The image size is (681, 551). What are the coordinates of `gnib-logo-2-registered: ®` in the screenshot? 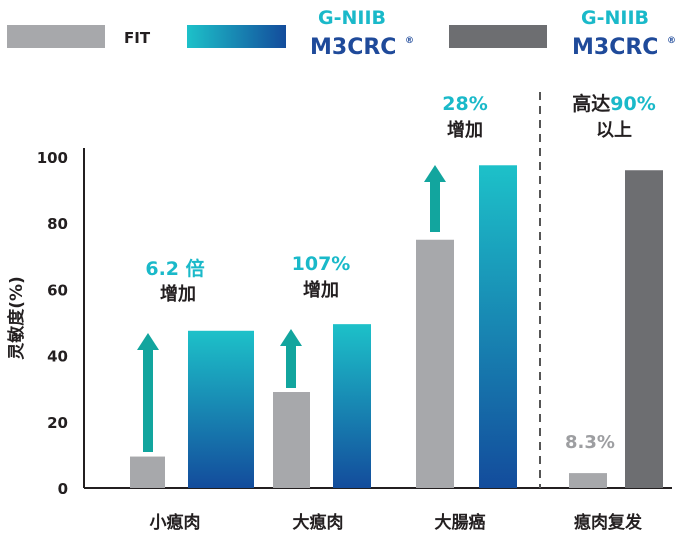 It's located at (671, 41).